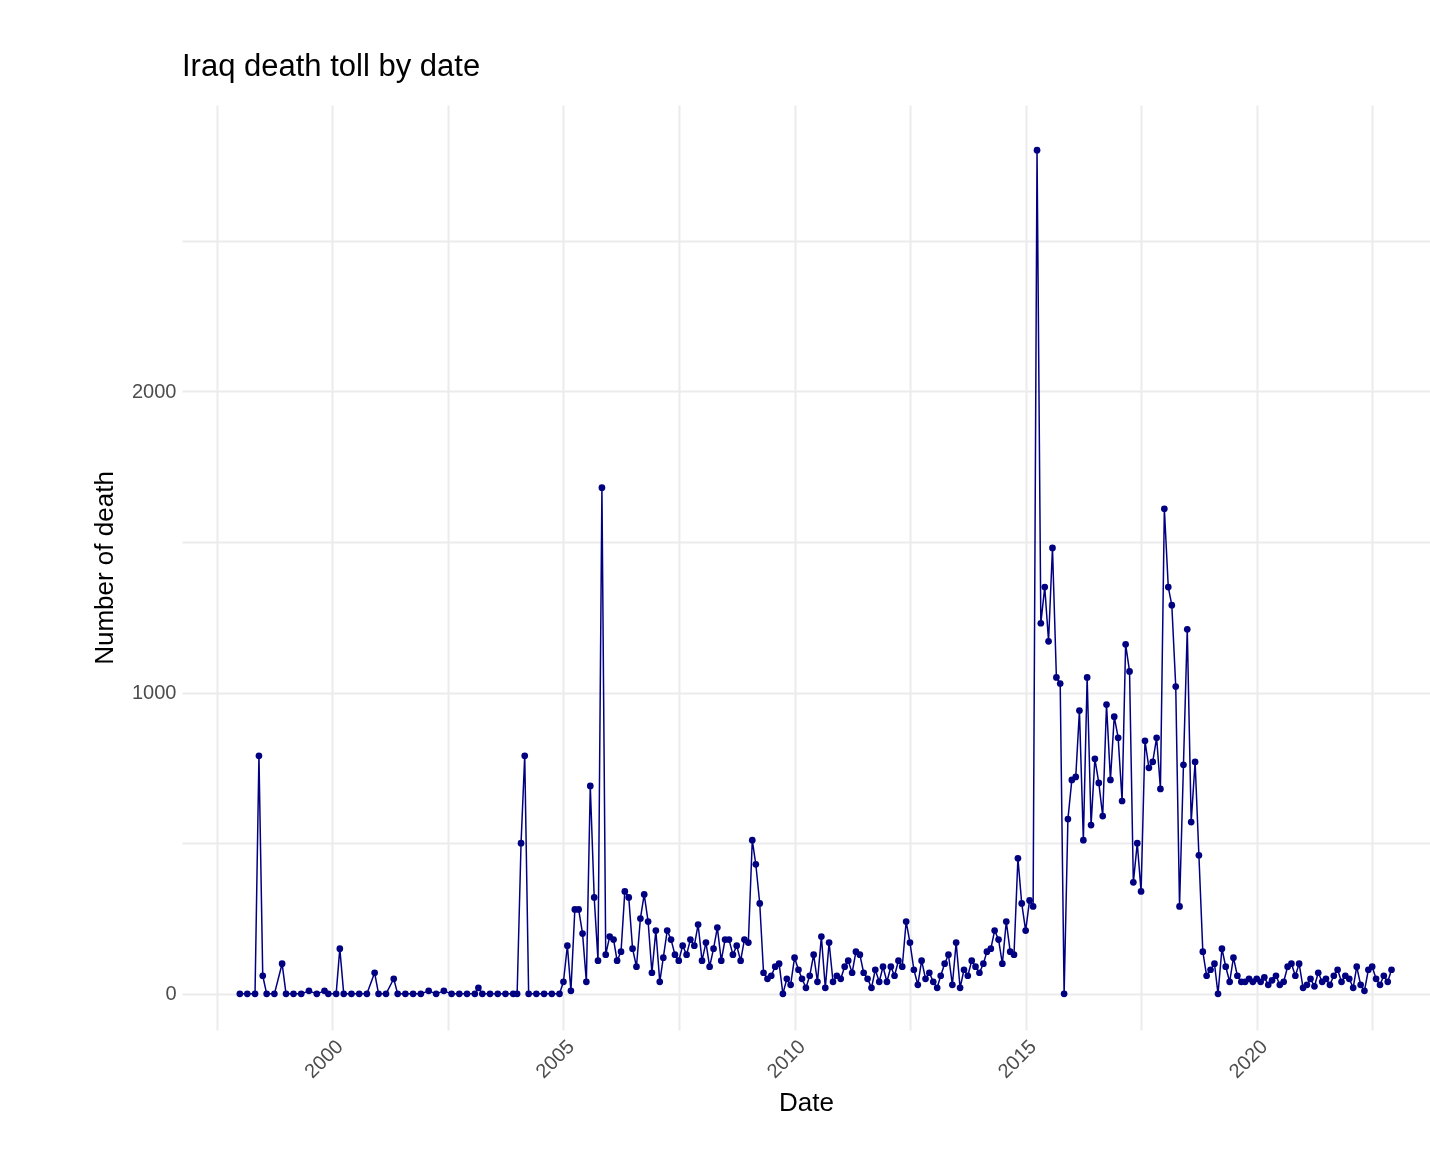 The image size is (1430, 1167). What do you see at coordinates (331, 65) in the screenshot?
I see `chart-title: Iraq death toll by date` at bounding box center [331, 65].